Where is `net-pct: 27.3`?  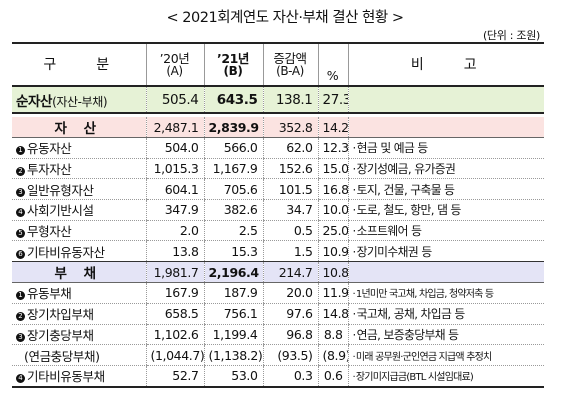
net-pct: 27.3 is located at coordinates (332, 99).